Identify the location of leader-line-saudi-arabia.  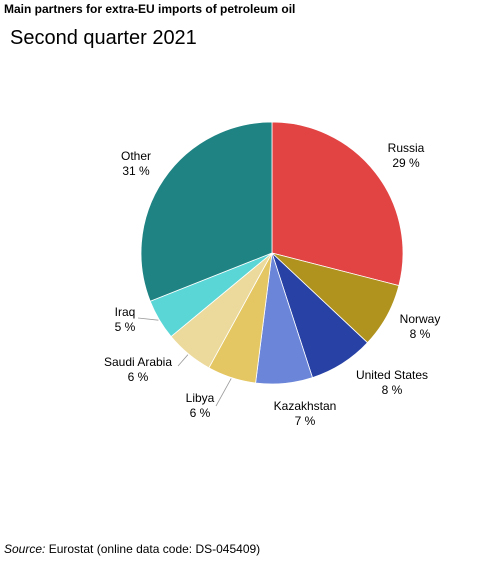
(183, 360).